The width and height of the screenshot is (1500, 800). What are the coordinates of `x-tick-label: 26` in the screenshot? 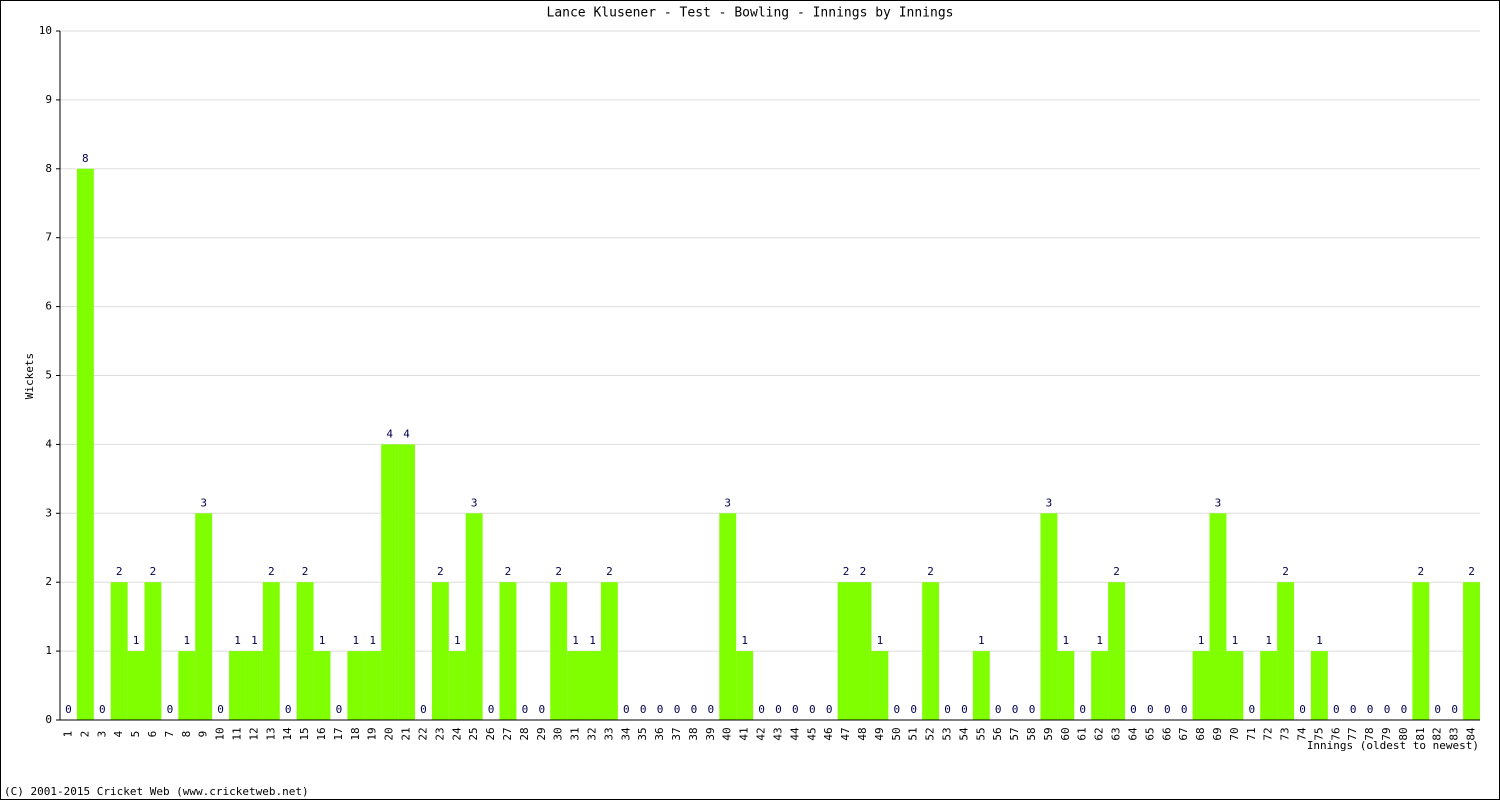 It's located at (490, 733).